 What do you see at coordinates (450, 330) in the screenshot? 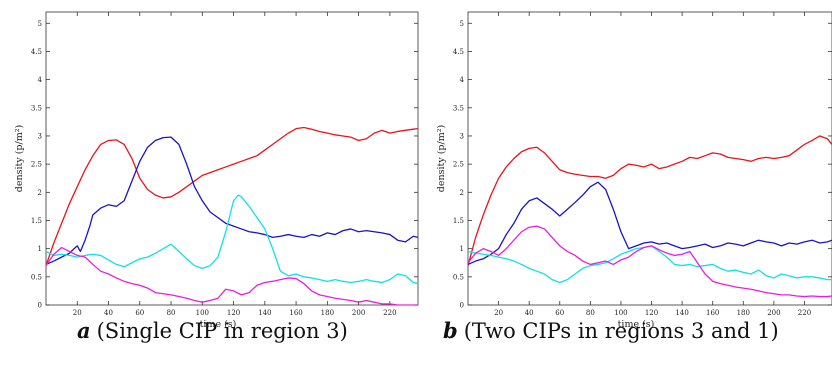
I see `caption-letter: b` at bounding box center [450, 330].